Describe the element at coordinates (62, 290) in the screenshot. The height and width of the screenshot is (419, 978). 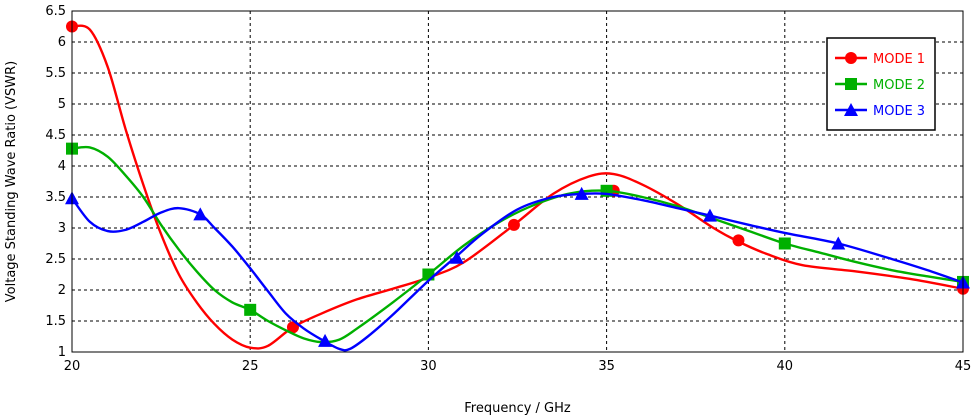
I see `y-tick-label: 2` at that location.